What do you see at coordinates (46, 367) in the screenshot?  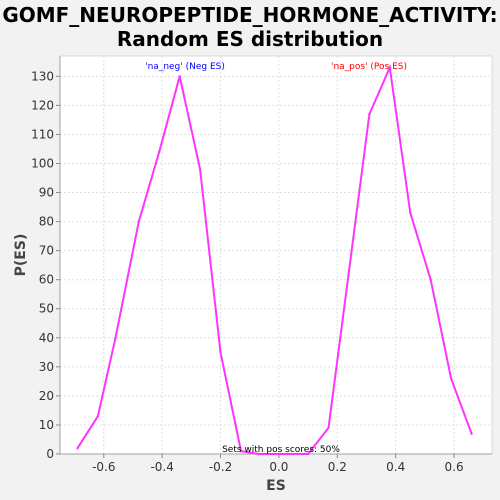 I see `y-tick-label: 30` at bounding box center [46, 367].